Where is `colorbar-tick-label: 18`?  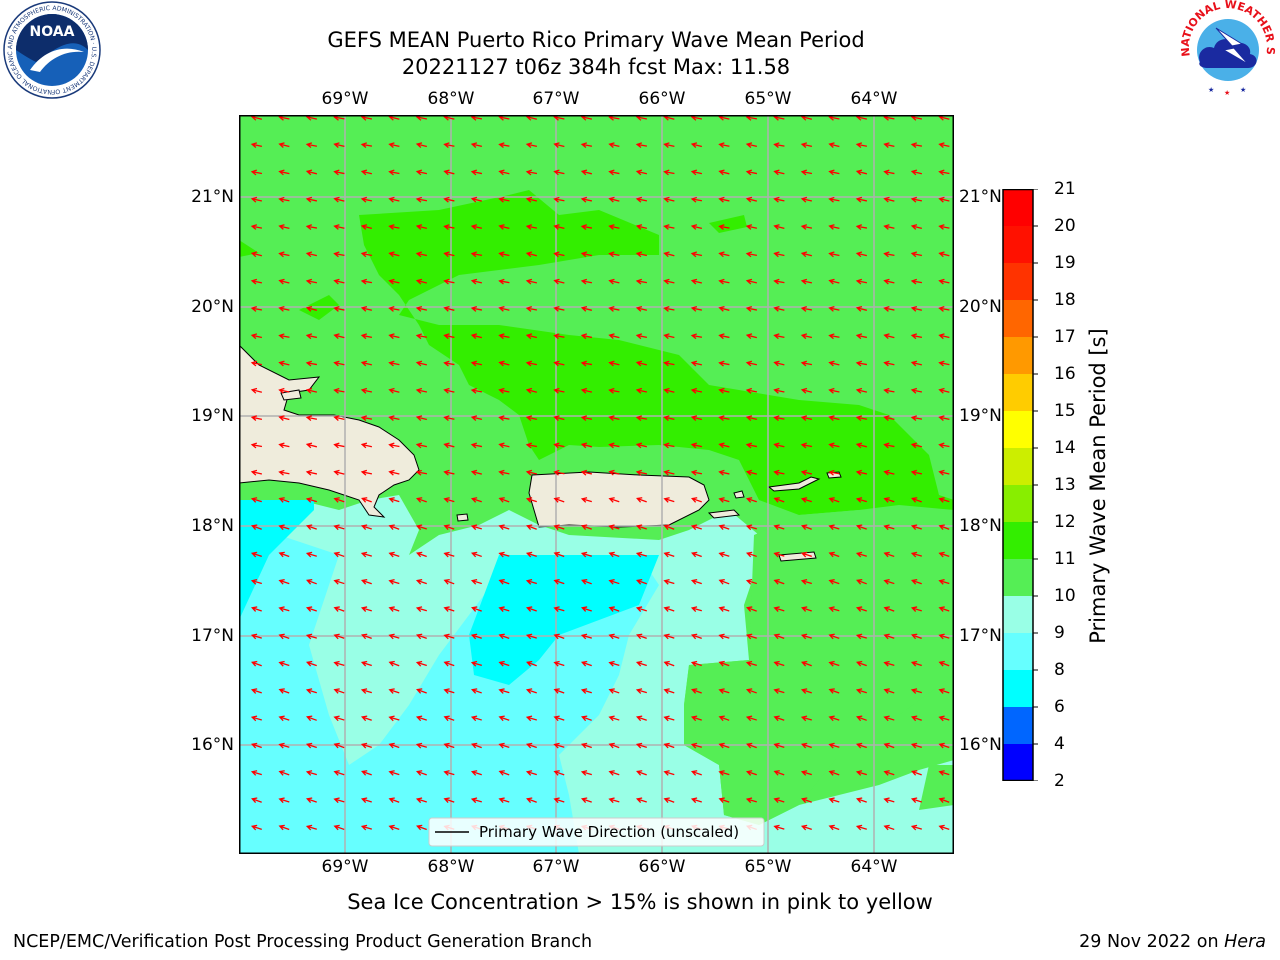
colorbar-tick-label: 18 is located at coordinates (1065, 300).